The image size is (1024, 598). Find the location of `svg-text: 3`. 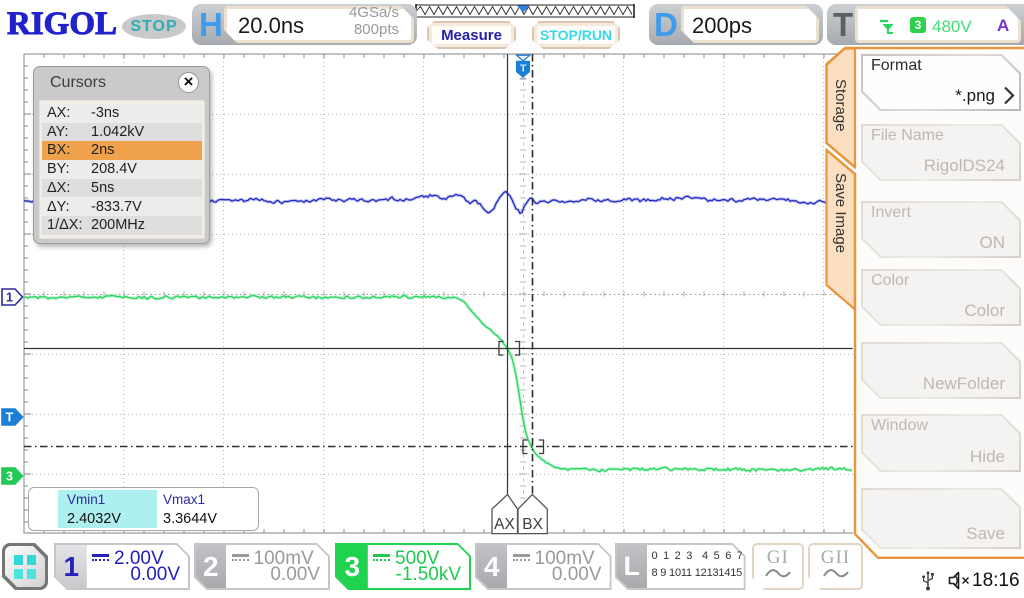

svg-text: 3 is located at coordinates (9, 477).